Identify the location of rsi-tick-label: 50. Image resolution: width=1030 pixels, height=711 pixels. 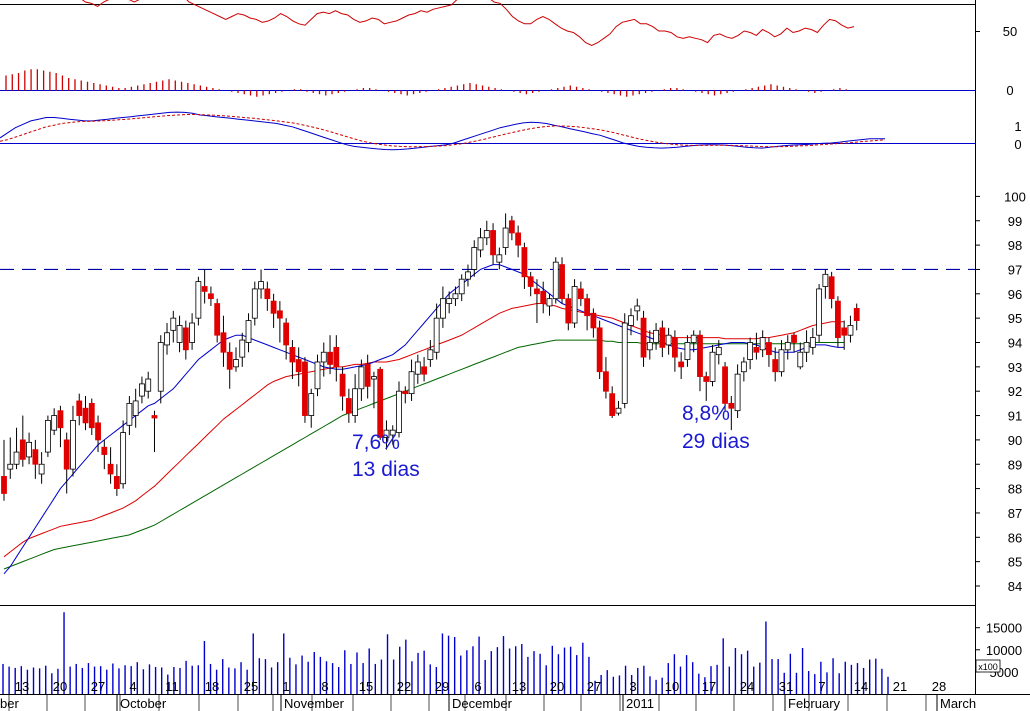
(1010, 31).